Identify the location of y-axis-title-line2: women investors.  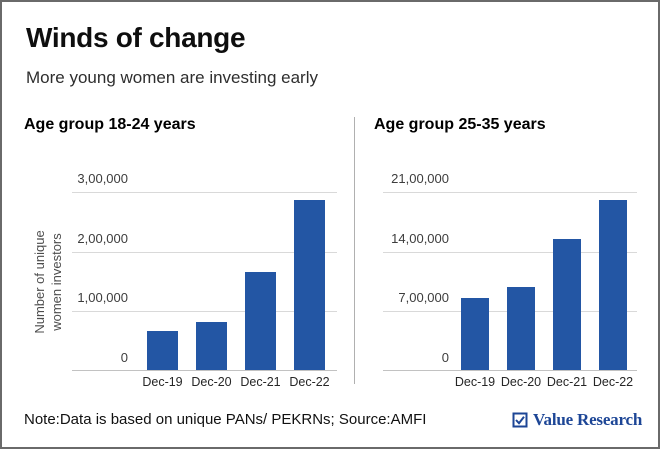
(56, 282).